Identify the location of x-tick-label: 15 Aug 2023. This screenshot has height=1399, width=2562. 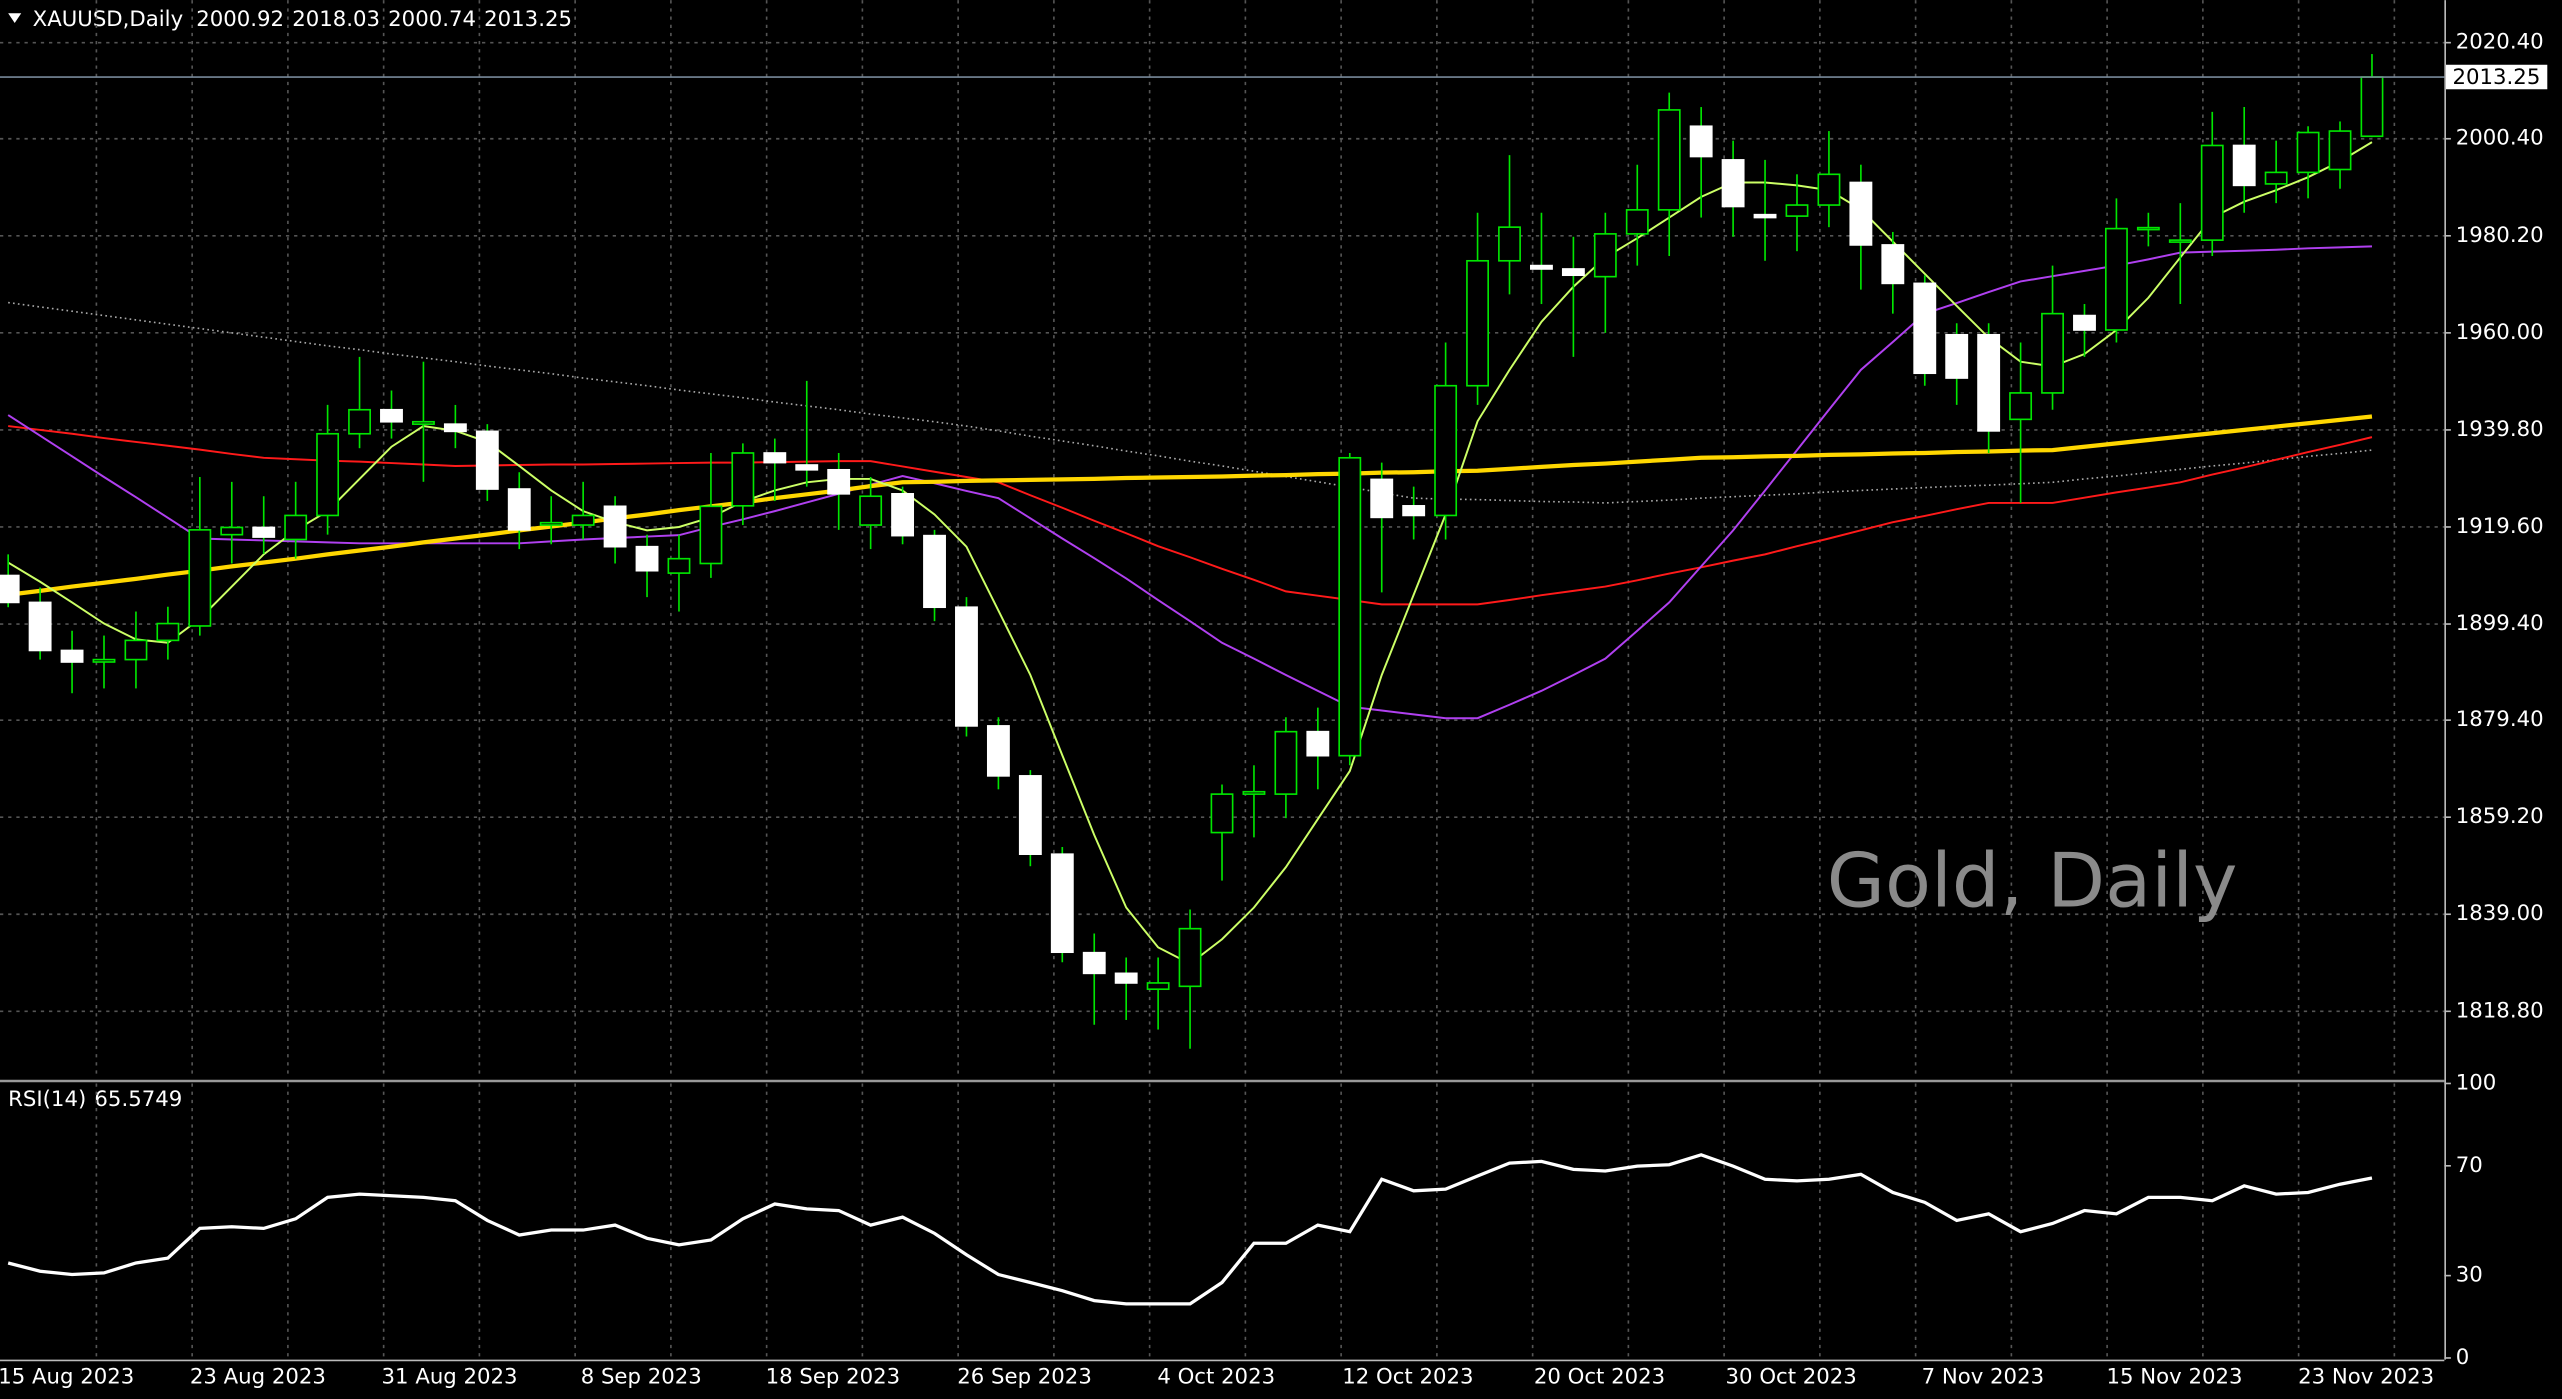
(67, 1377).